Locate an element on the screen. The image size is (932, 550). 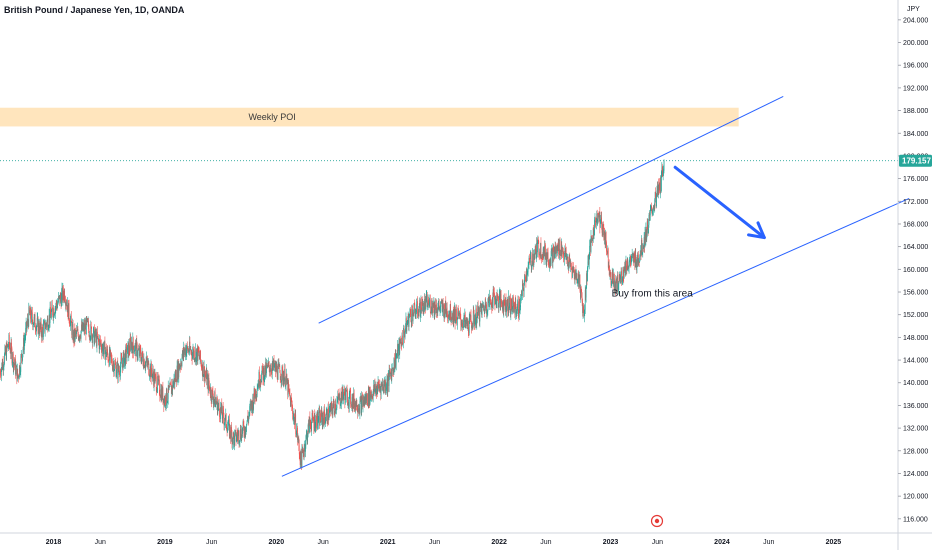
event-marker-icon is located at coordinates (657, 521).